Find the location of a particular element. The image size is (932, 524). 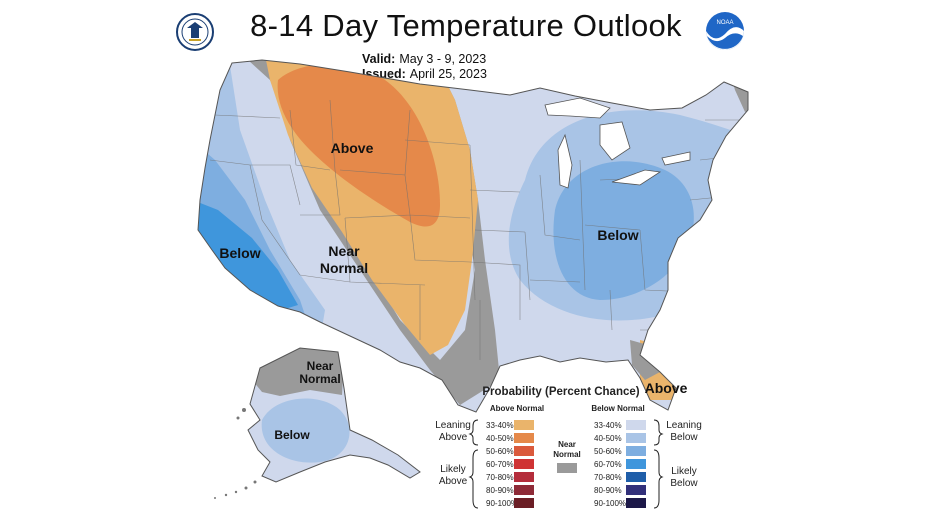

issued-value: April 25, 2023 is located at coordinates (448, 74).